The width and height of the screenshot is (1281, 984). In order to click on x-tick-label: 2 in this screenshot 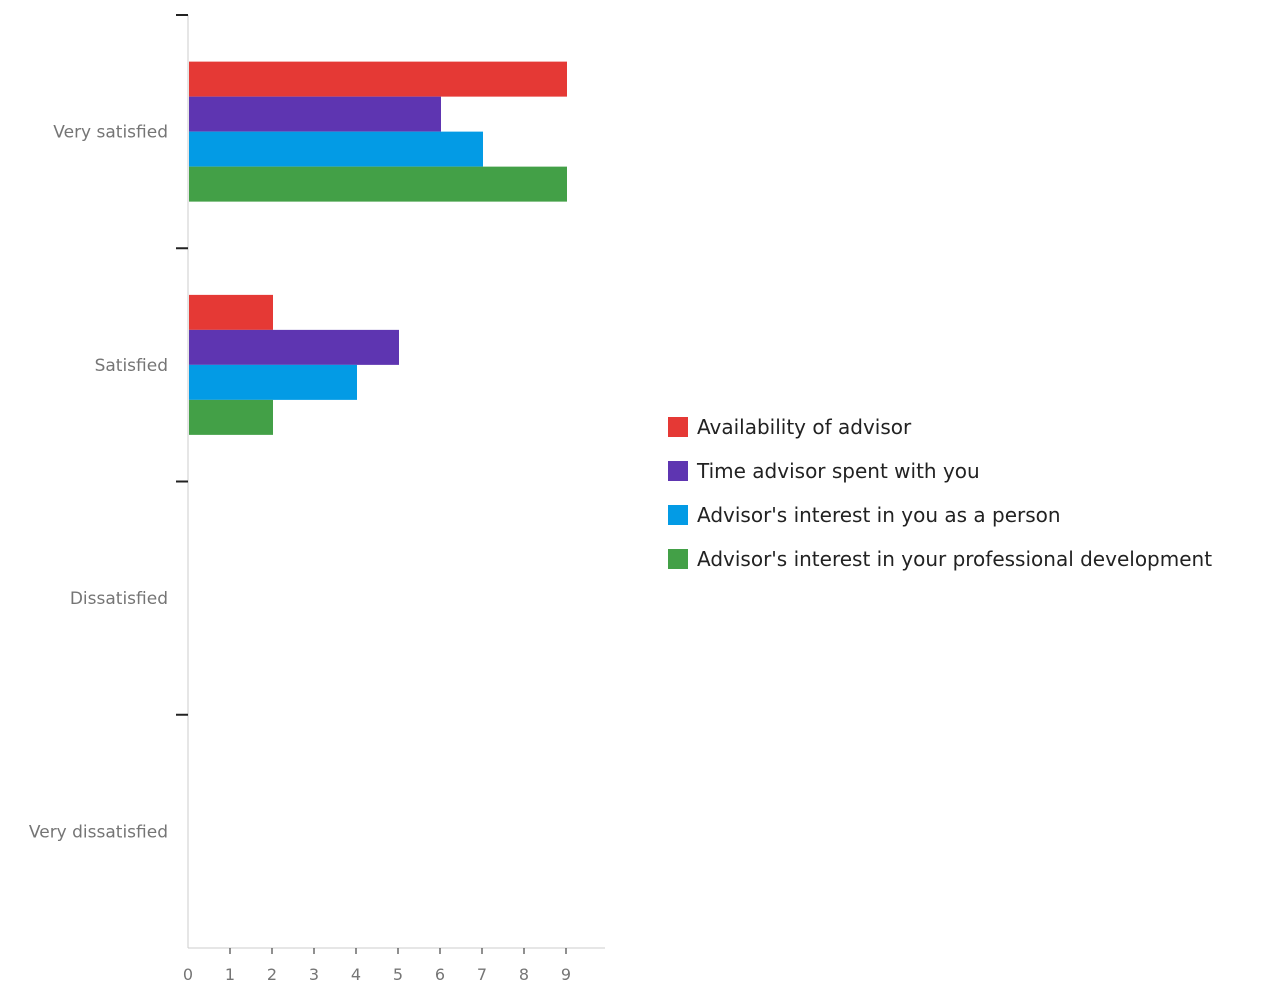, I will do `click(272, 974)`.